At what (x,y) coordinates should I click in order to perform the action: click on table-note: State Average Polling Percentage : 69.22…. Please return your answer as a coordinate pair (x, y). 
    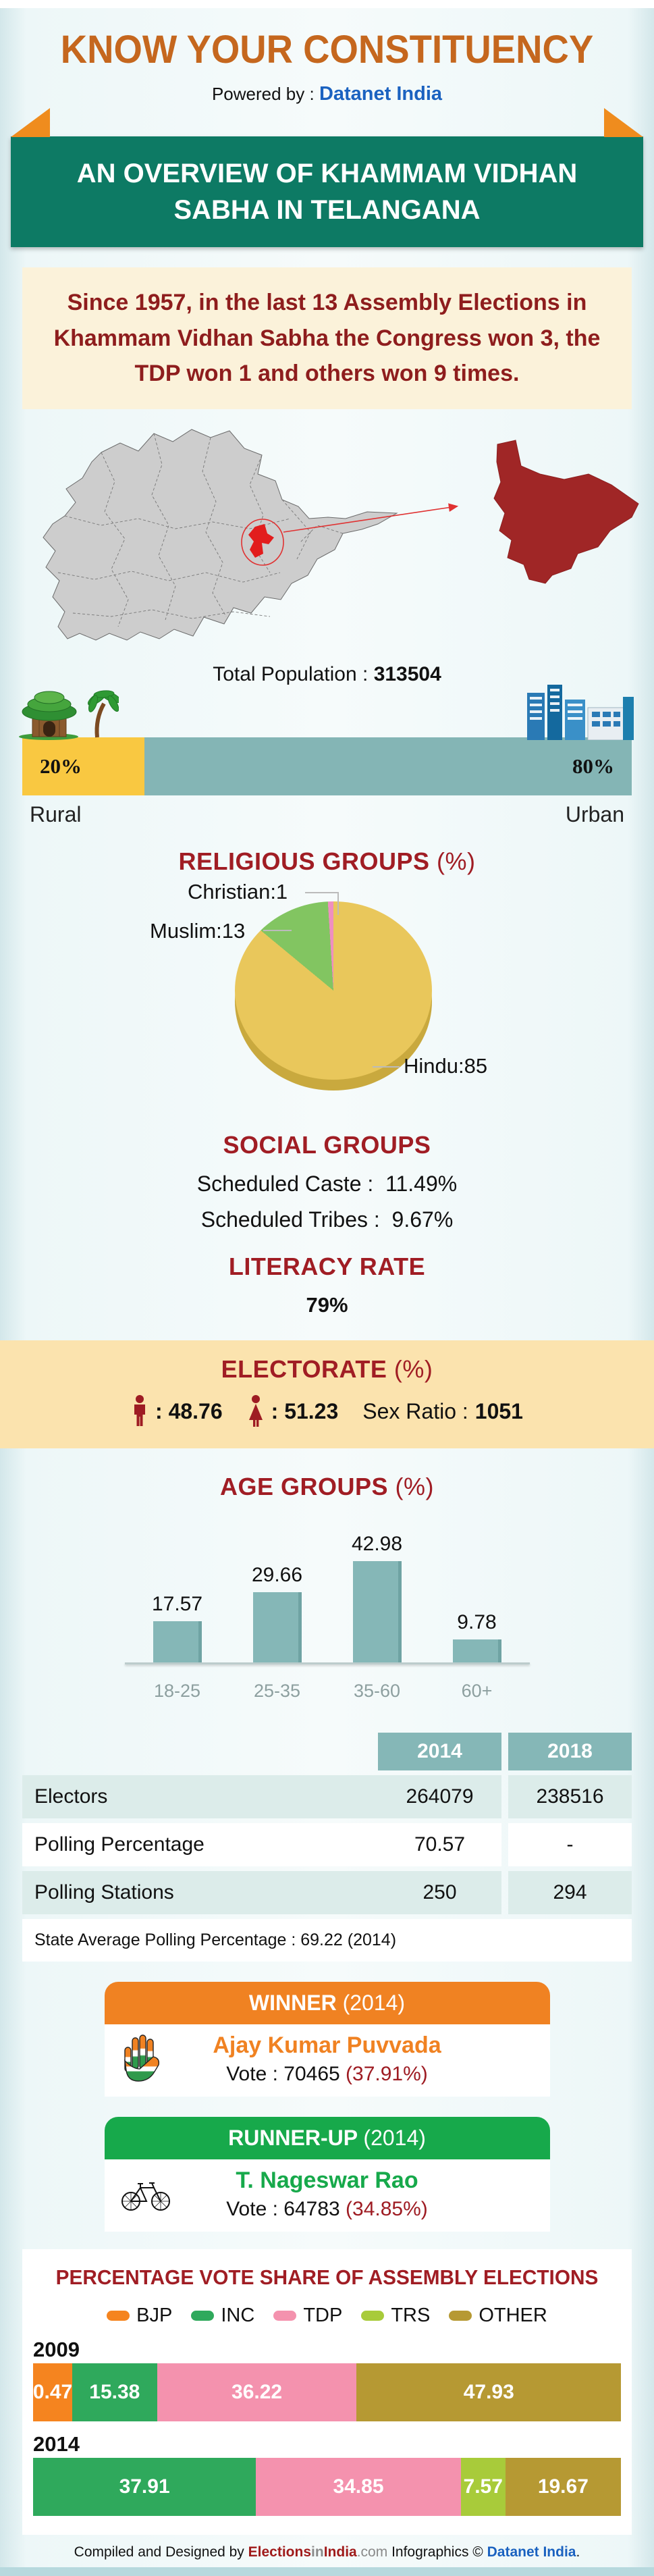
    Looking at the image, I should click on (327, 1940).